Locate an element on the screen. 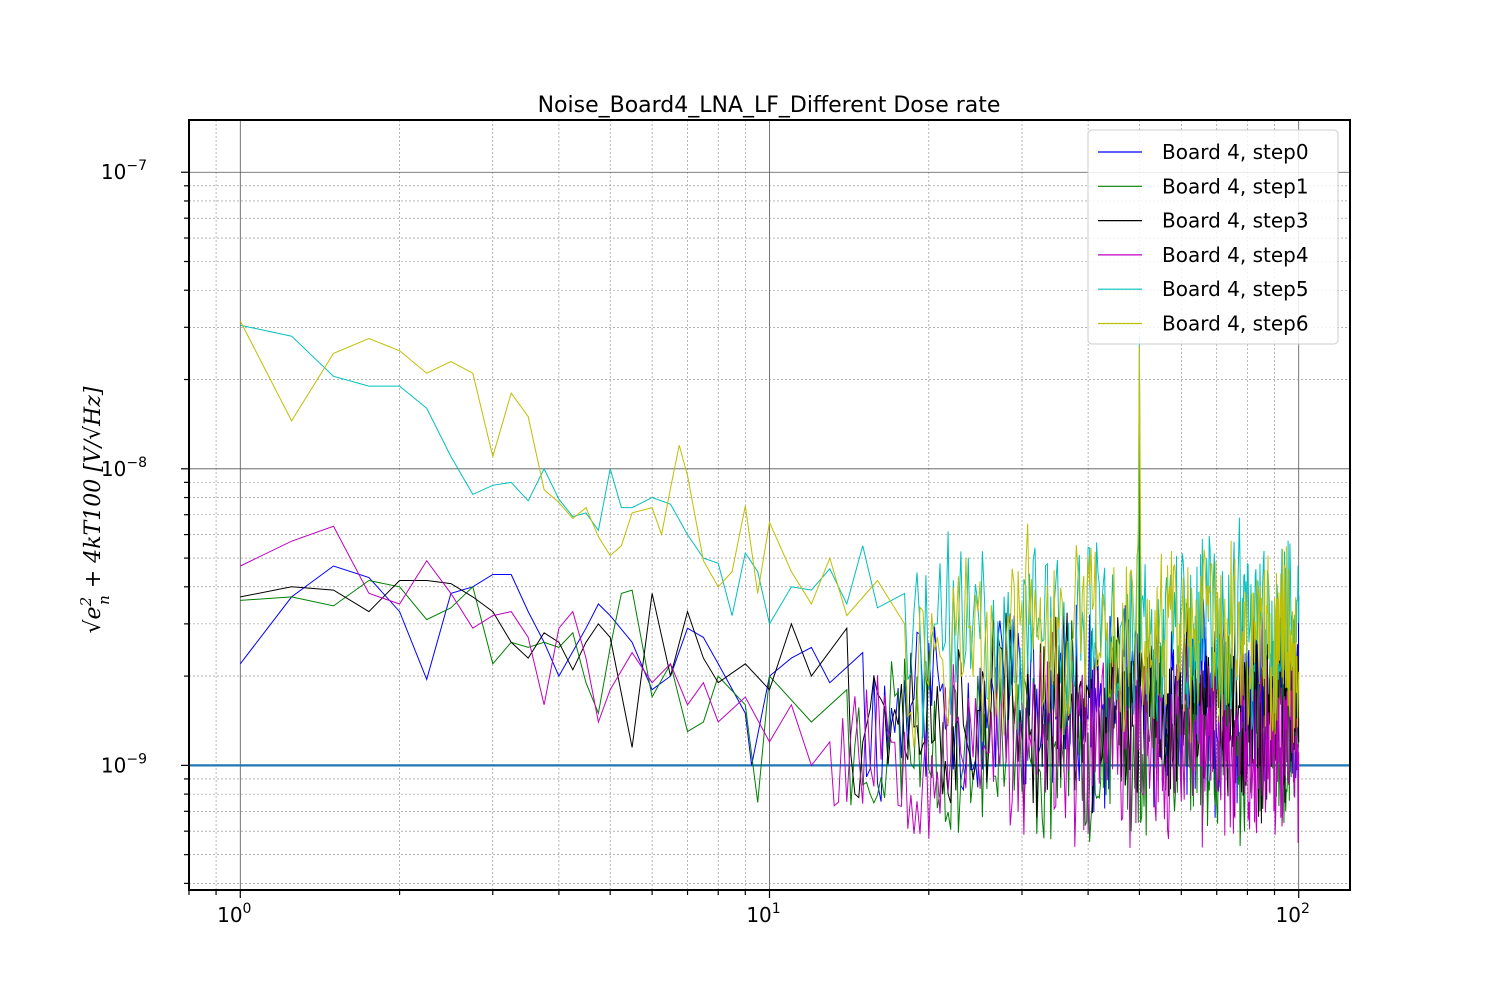 This screenshot has height=1000, width=1500. x-tick-exp: 2 is located at coordinates (1305, 909).